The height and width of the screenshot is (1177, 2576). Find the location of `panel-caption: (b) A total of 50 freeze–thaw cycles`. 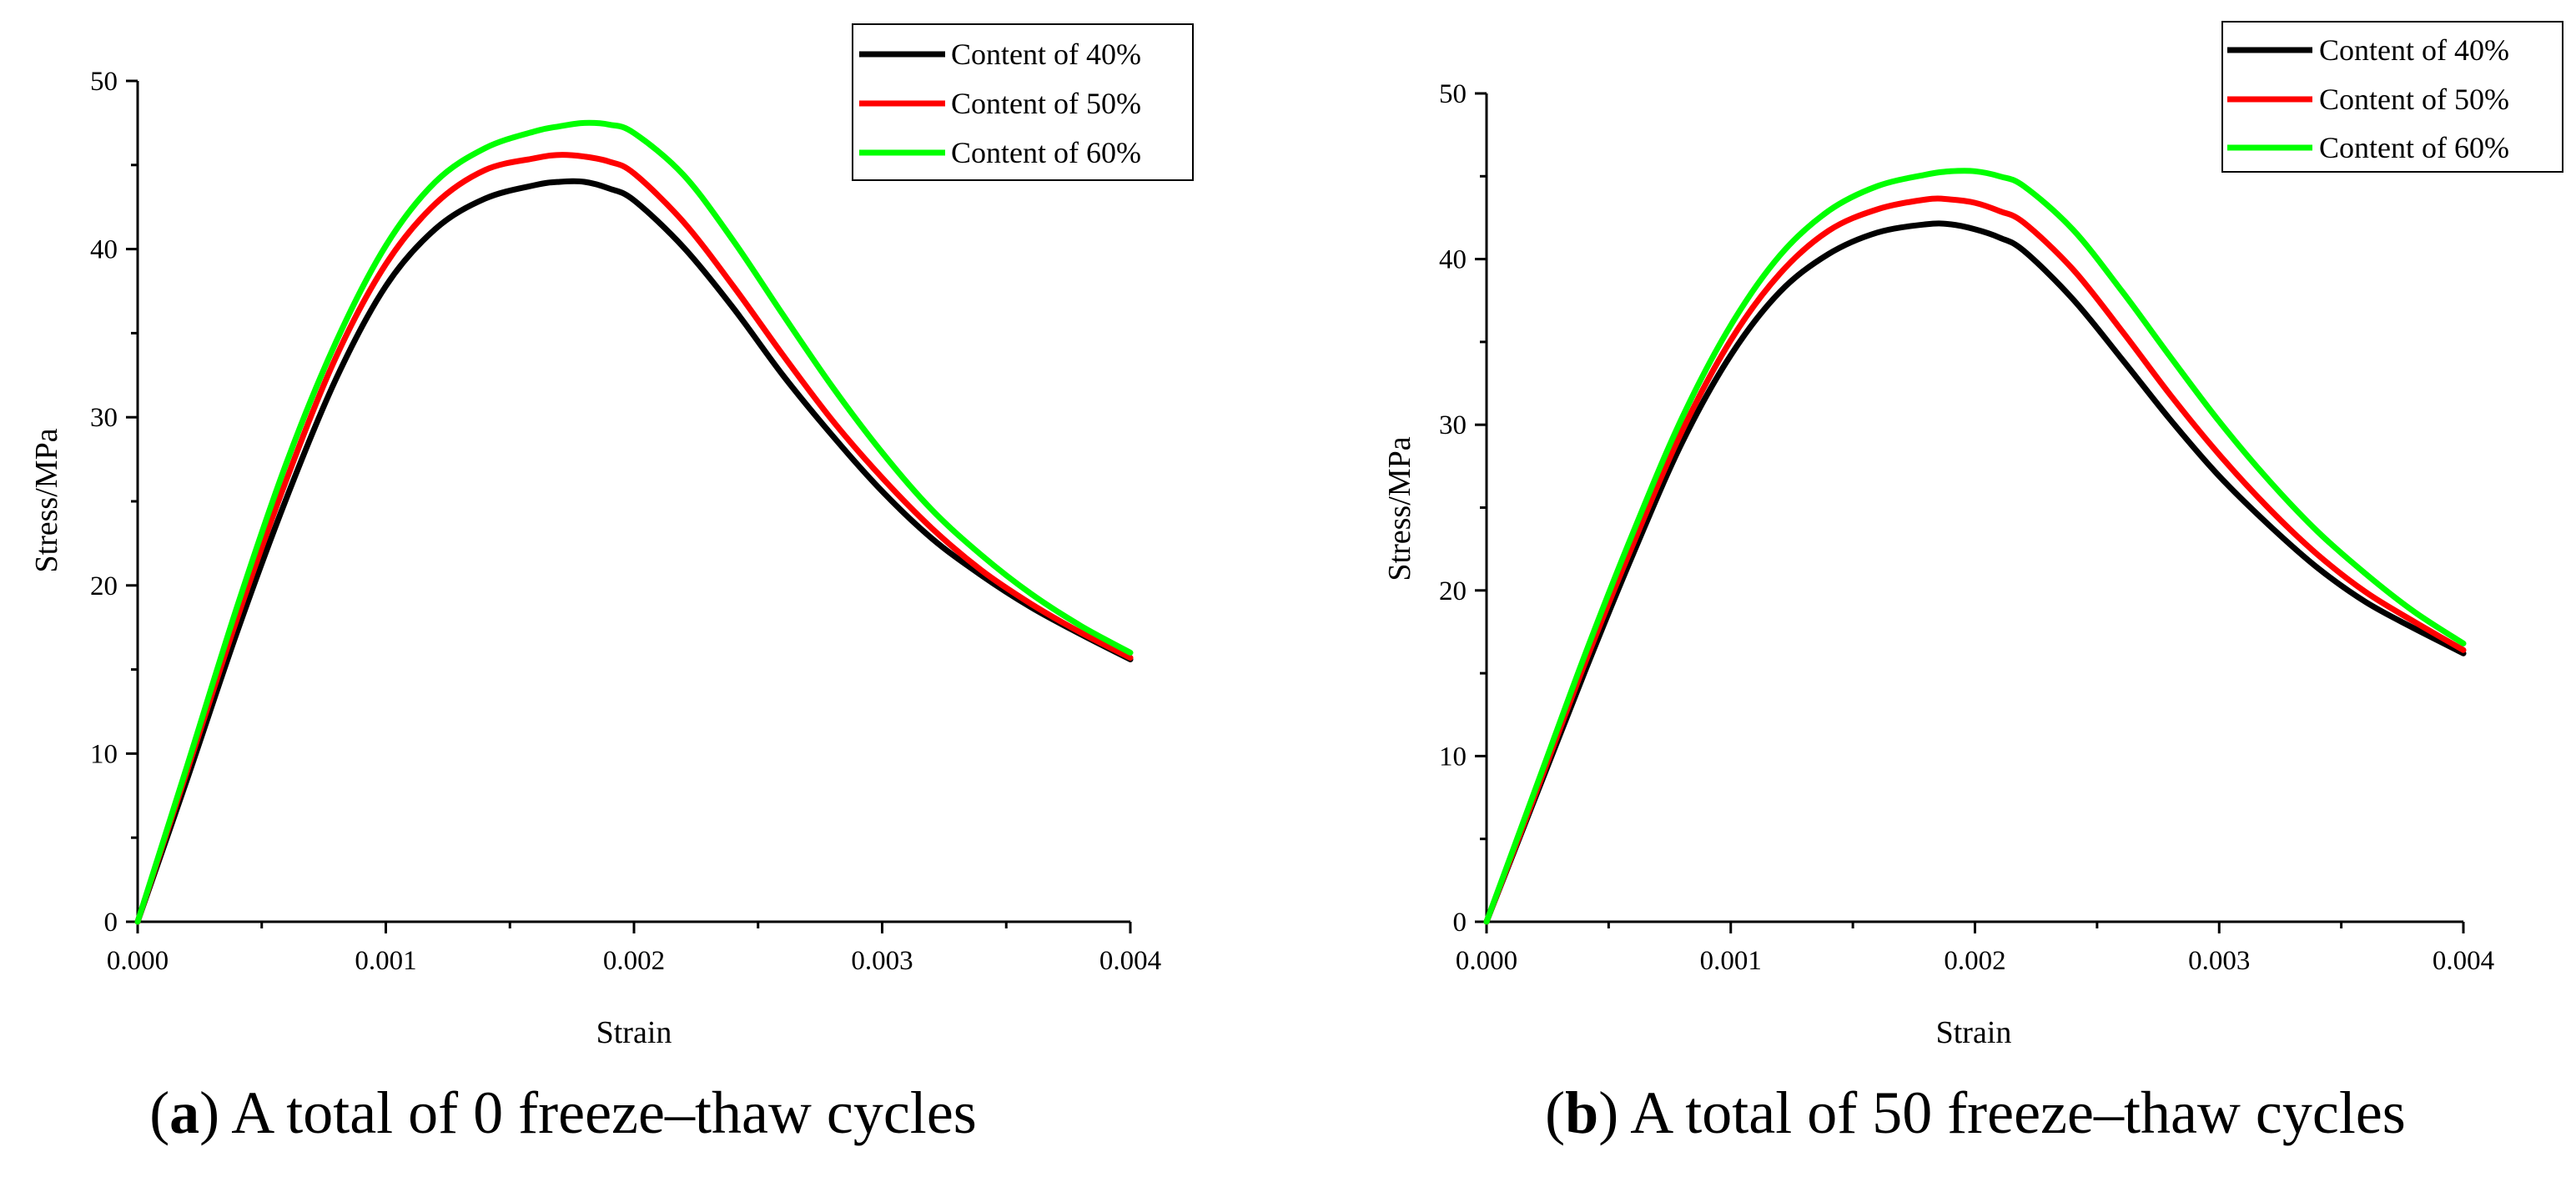

panel-caption: (b) A total of 50 freeze–thaw cycles is located at coordinates (1975, 1112).